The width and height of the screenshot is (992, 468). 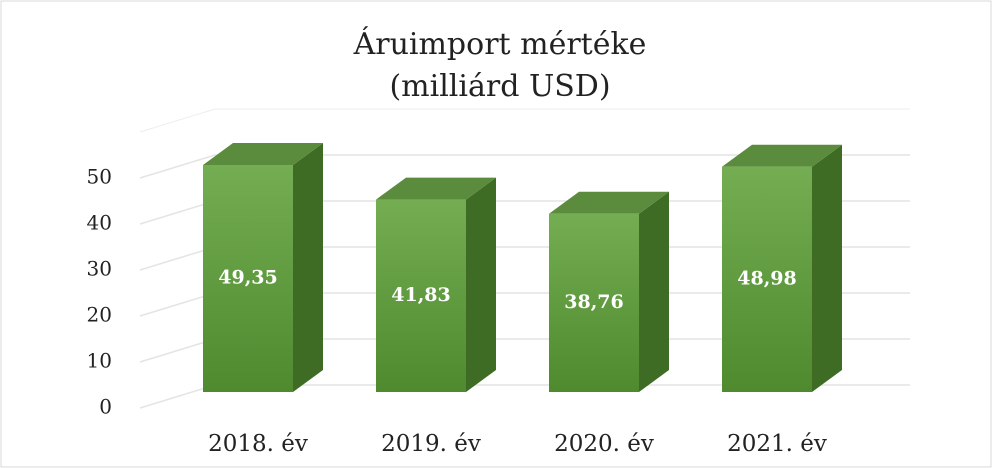 I want to click on x-tick-label: 2019. év, so click(x=431, y=444).